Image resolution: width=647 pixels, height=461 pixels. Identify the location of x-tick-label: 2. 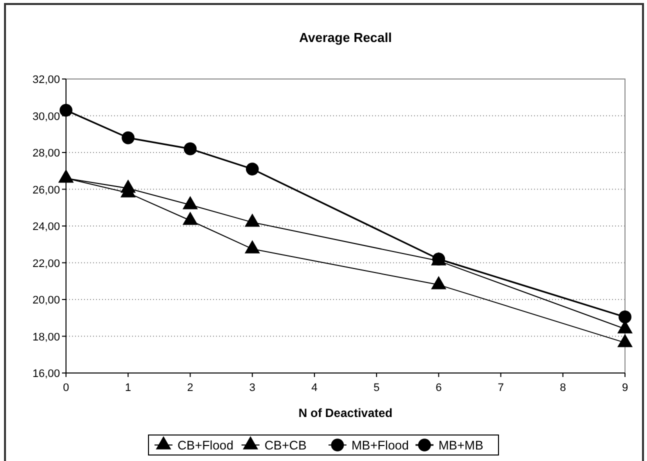
(190, 388).